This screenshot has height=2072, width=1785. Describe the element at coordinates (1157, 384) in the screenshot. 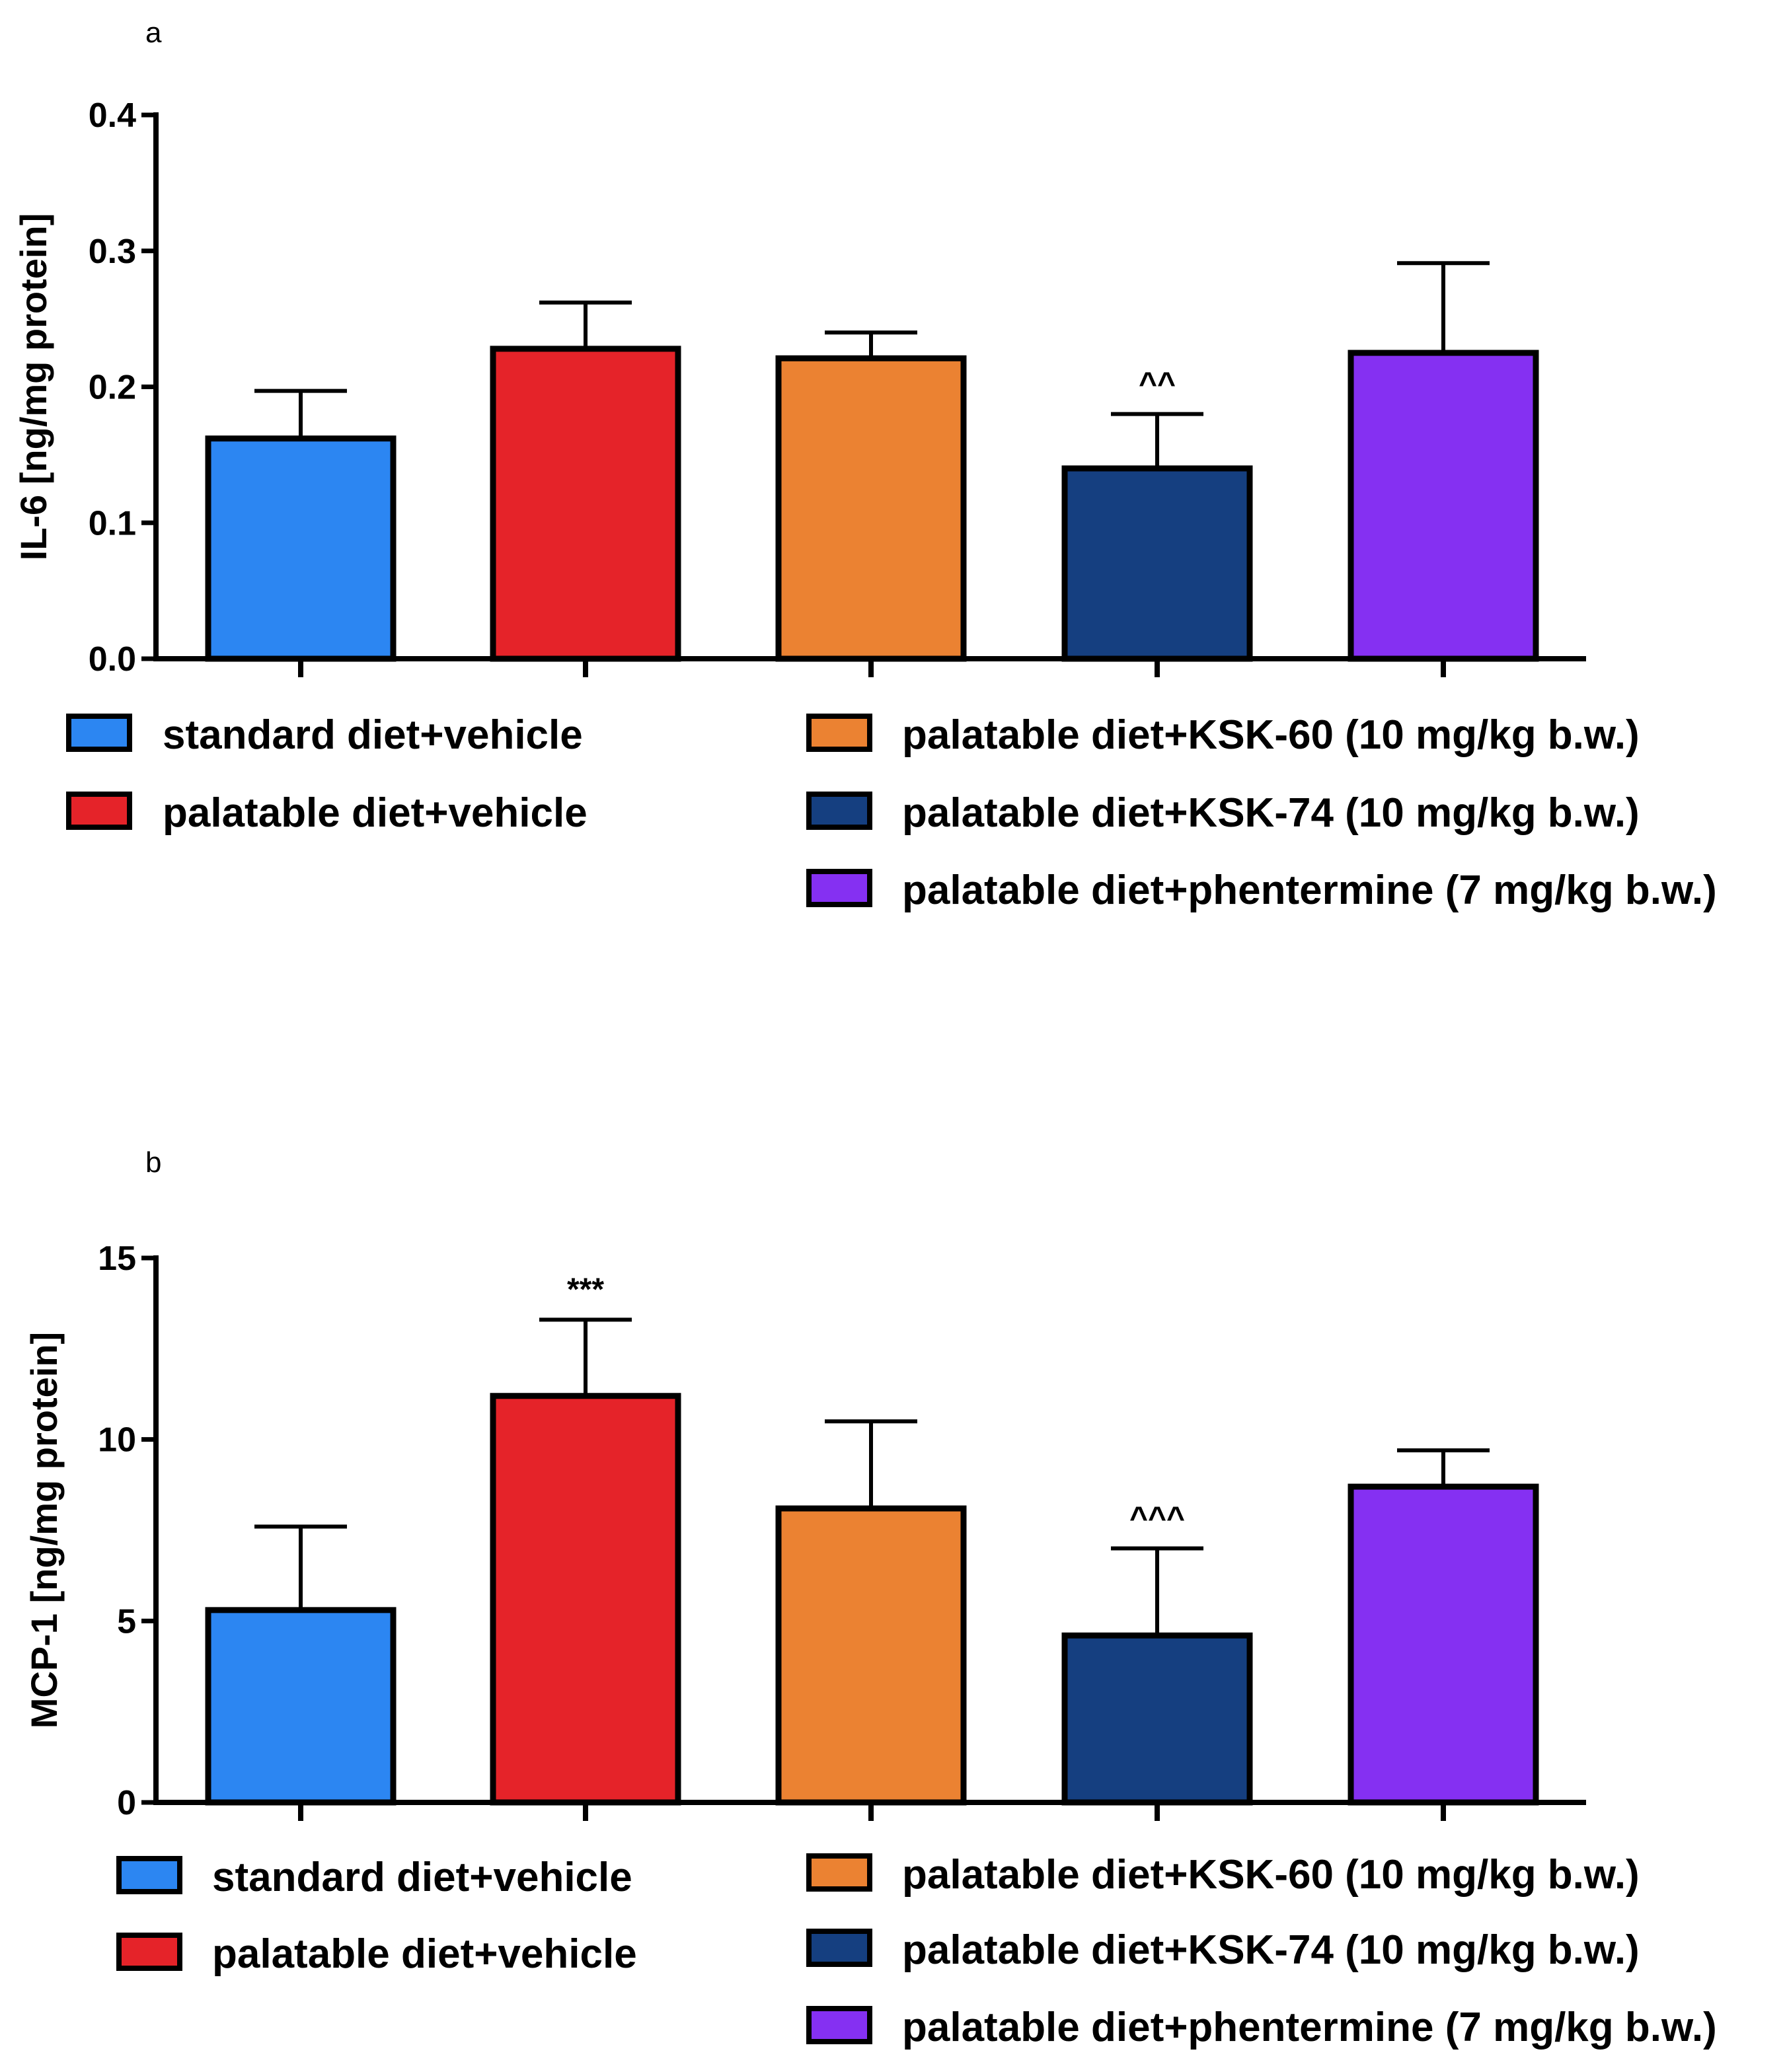

I see `significance-label: ^^` at that location.